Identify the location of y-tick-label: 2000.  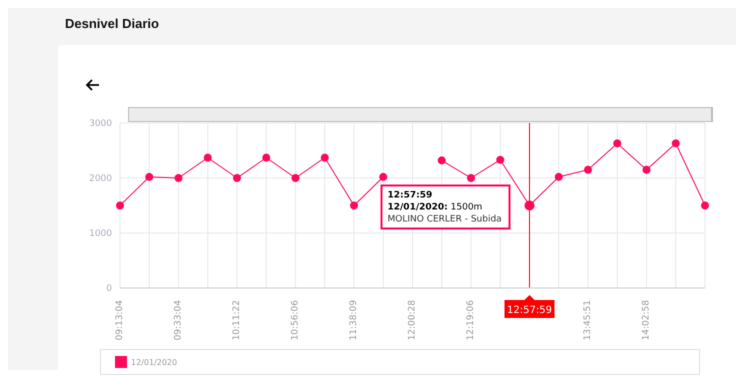
(100, 179).